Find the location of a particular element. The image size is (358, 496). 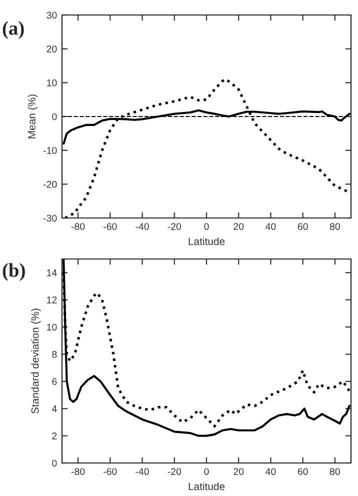

y-tick-label: 8 is located at coordinates (54, 354).